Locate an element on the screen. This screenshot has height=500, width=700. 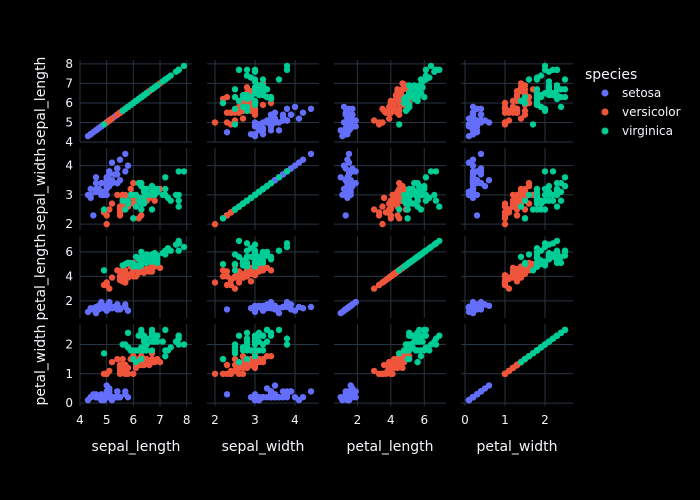
cell-sepal_width-vs-sepal_length is located at coordinates (135, 189).